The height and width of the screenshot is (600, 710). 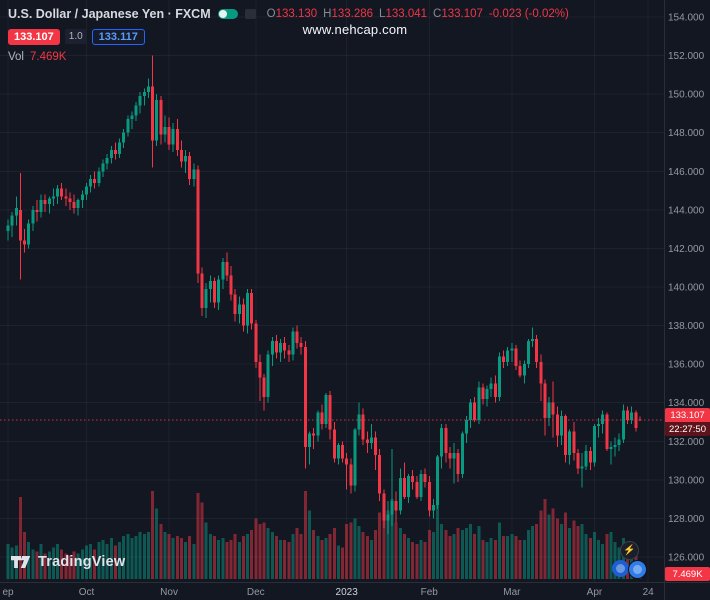 What do you see at coordinates (686, 519) in the screenshot?
I see `svg-text: 128.000` at bounding box center [686, 519].